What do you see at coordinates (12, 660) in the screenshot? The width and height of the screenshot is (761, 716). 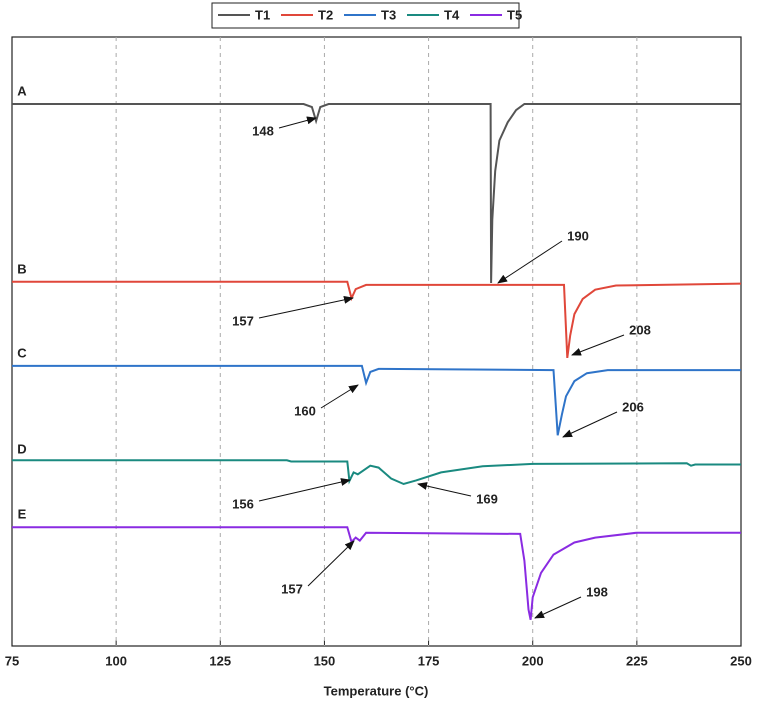 I see `x-tick-label: 75` at bounding box center [12, 660].